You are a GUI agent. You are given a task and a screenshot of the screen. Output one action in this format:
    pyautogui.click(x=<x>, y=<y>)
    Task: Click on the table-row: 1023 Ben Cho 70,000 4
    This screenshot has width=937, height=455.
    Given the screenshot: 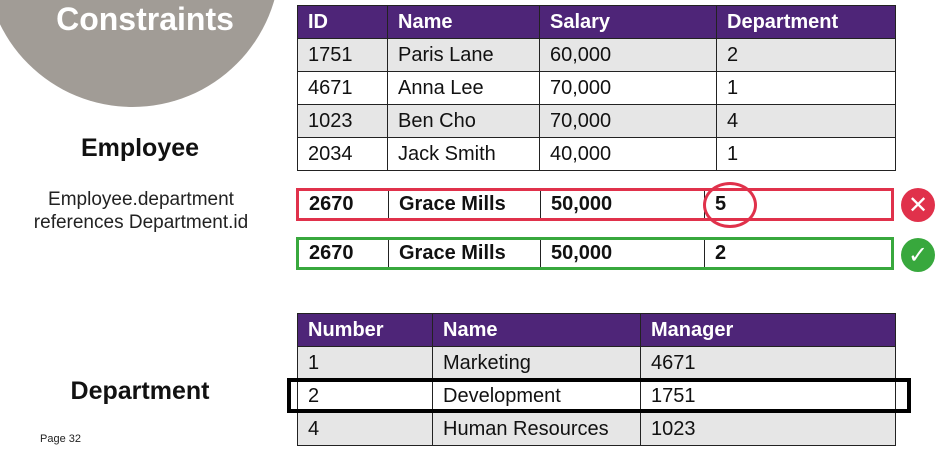 What is the action you would take?
    pyautogui.click(x=596, y=121)
    